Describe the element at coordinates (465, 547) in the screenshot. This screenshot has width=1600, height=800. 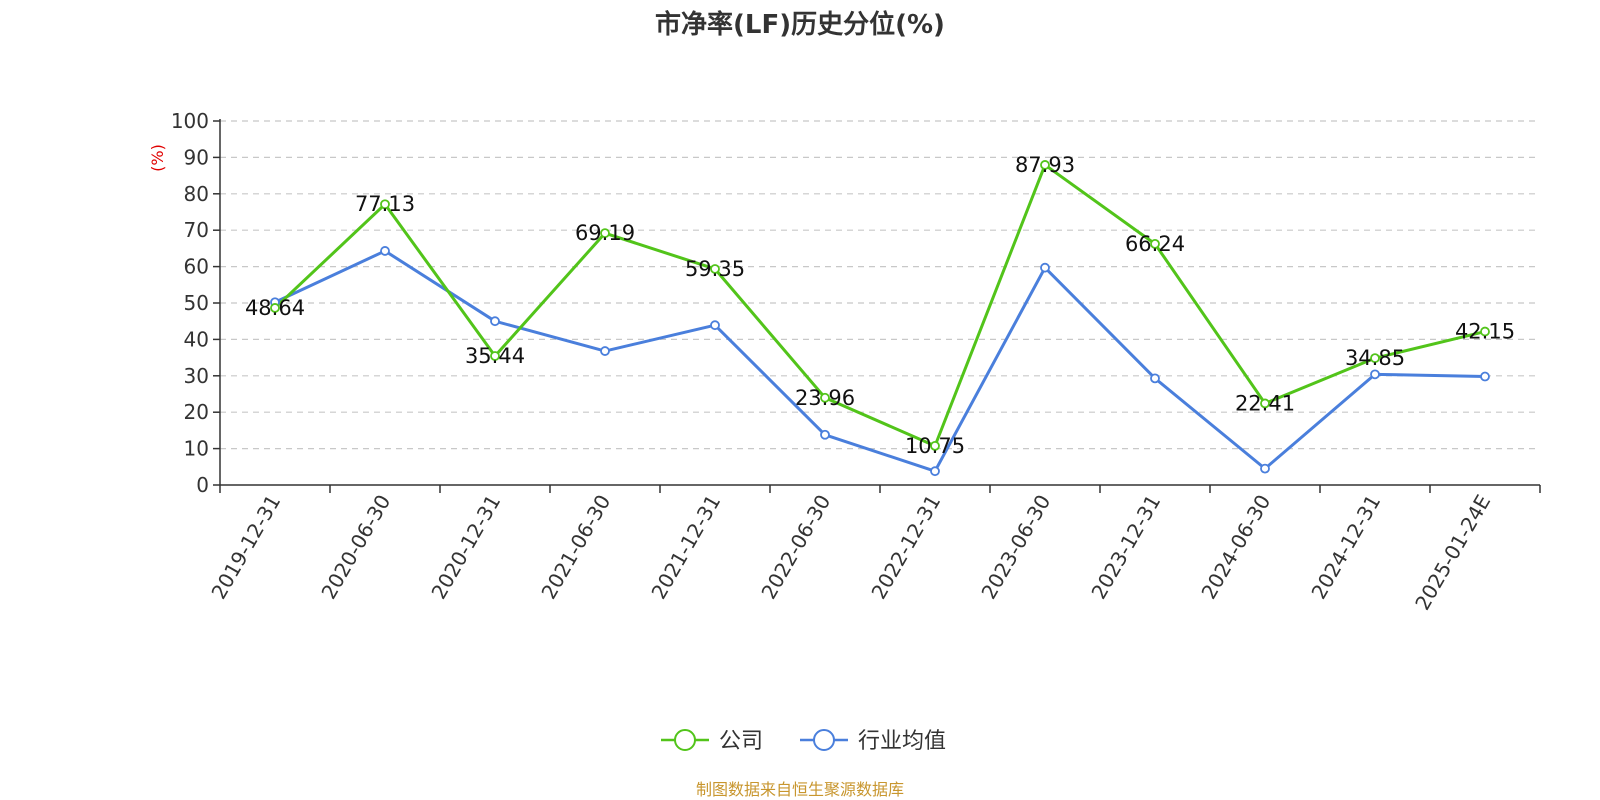
I see `x-tick-label: 2020-12-31` at that location.